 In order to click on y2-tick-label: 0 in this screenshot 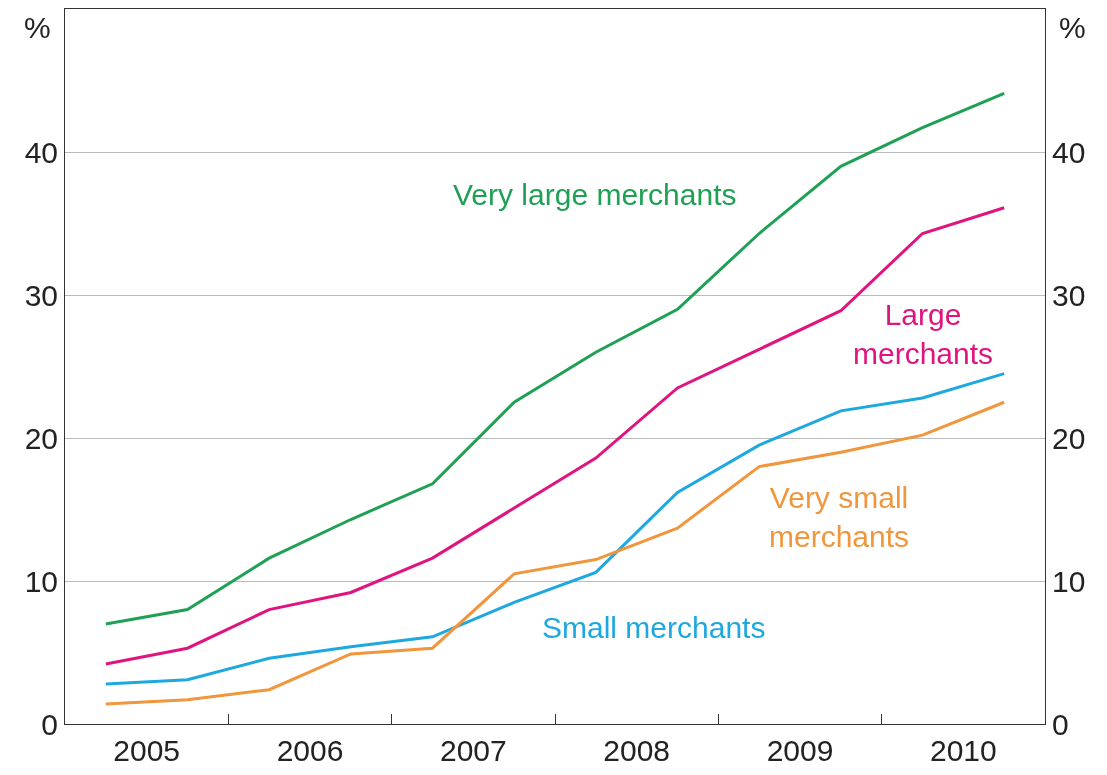, I will do `click(1060, 724)`.